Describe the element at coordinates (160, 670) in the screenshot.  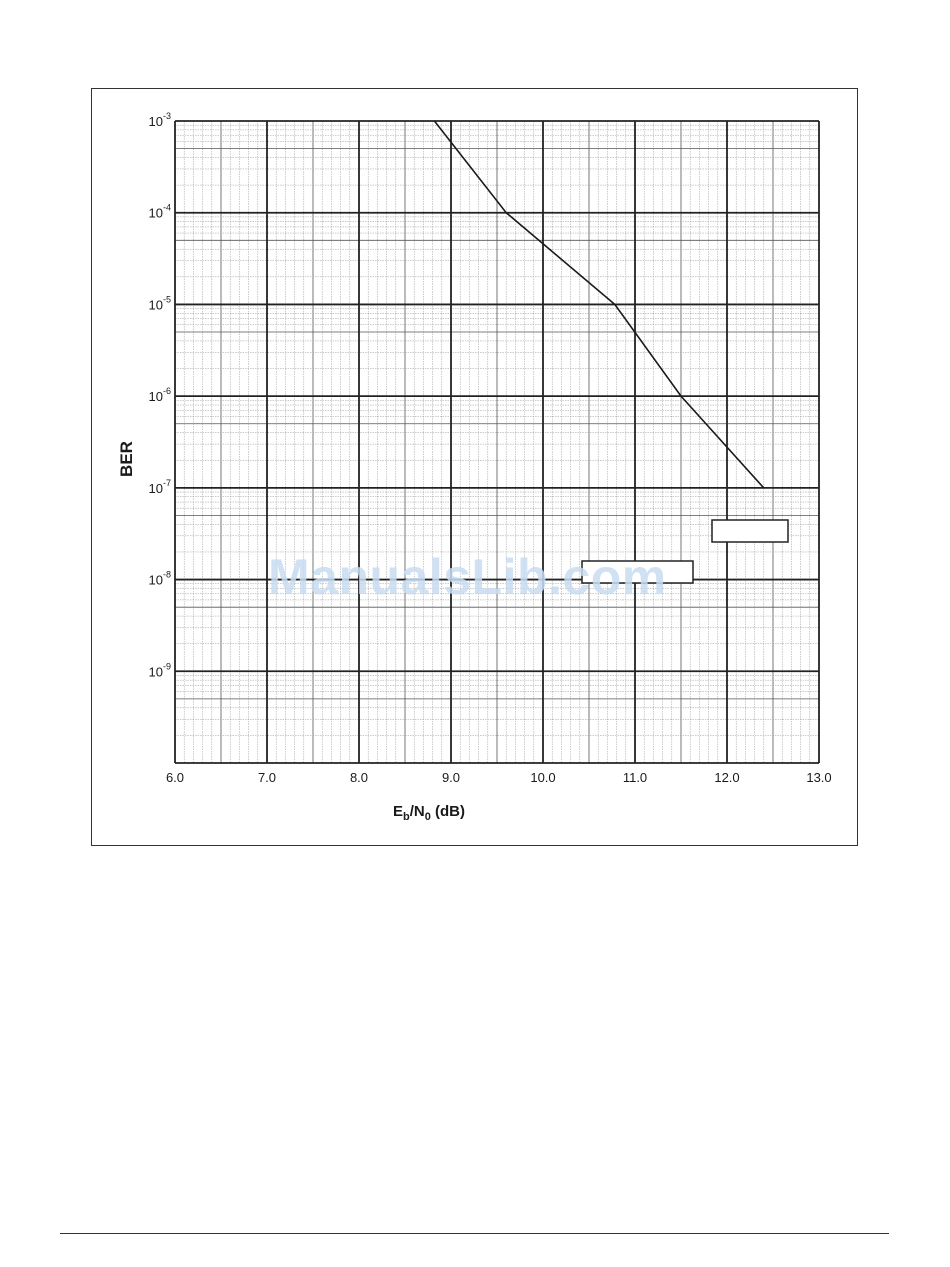
I see `y-tick-label: 10⁻⁹` at that location.